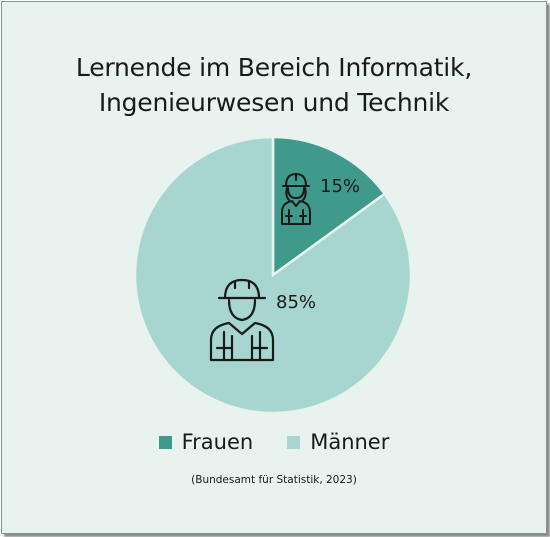  I want to click on legend: Frauen Männer, so click(274, 442).